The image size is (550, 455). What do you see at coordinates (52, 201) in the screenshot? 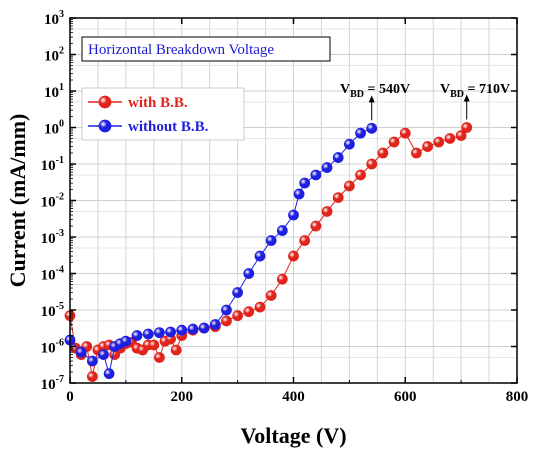
I see `y-tick-label: 10⁻²` at bounding box center [52, 201].